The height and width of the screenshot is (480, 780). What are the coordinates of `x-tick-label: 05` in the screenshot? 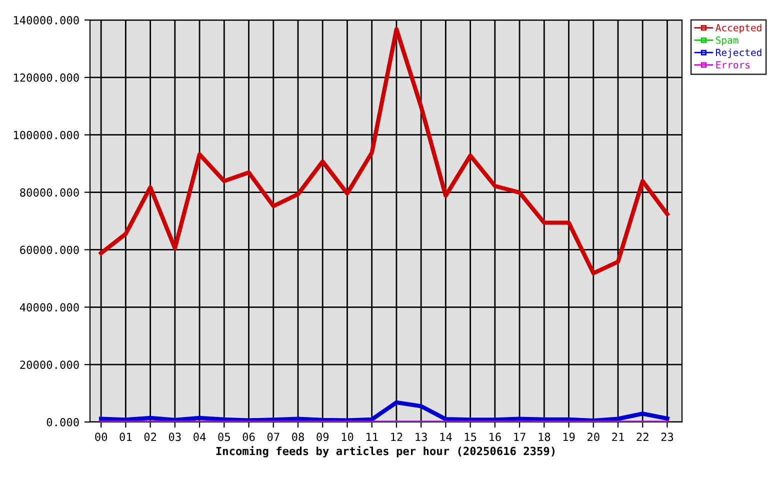 It's located at (224, 437).